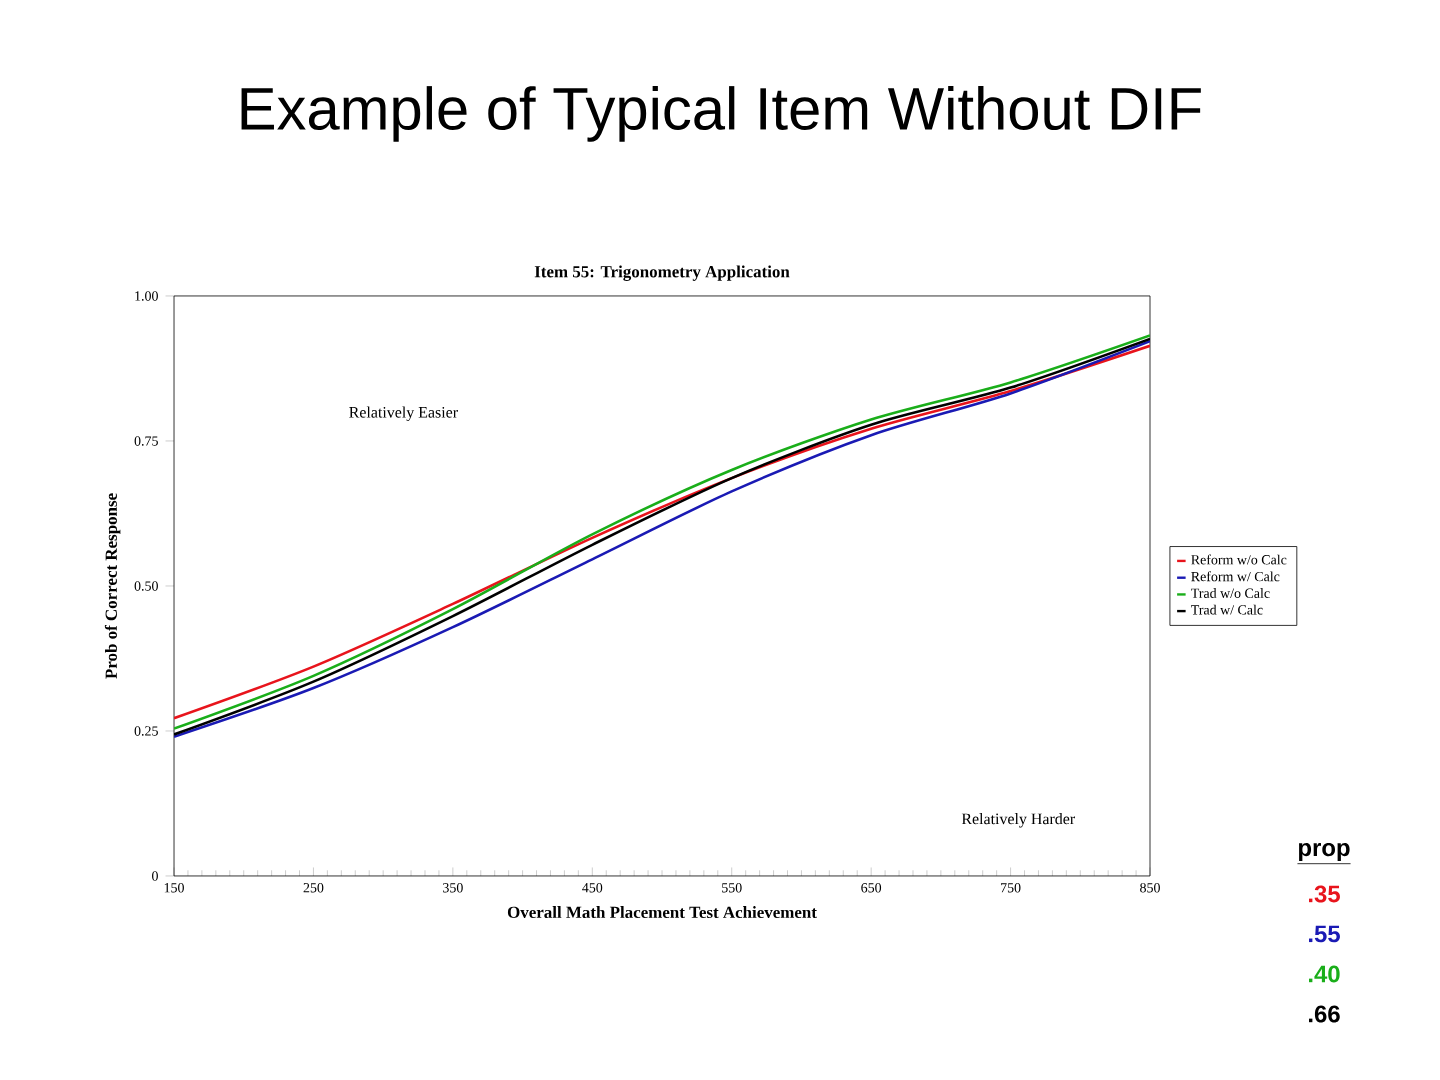  Describe the element at coordinates (721, 114) in the screenshot. I see `chart-title: Example of Typical Item Without DIF` at that location.